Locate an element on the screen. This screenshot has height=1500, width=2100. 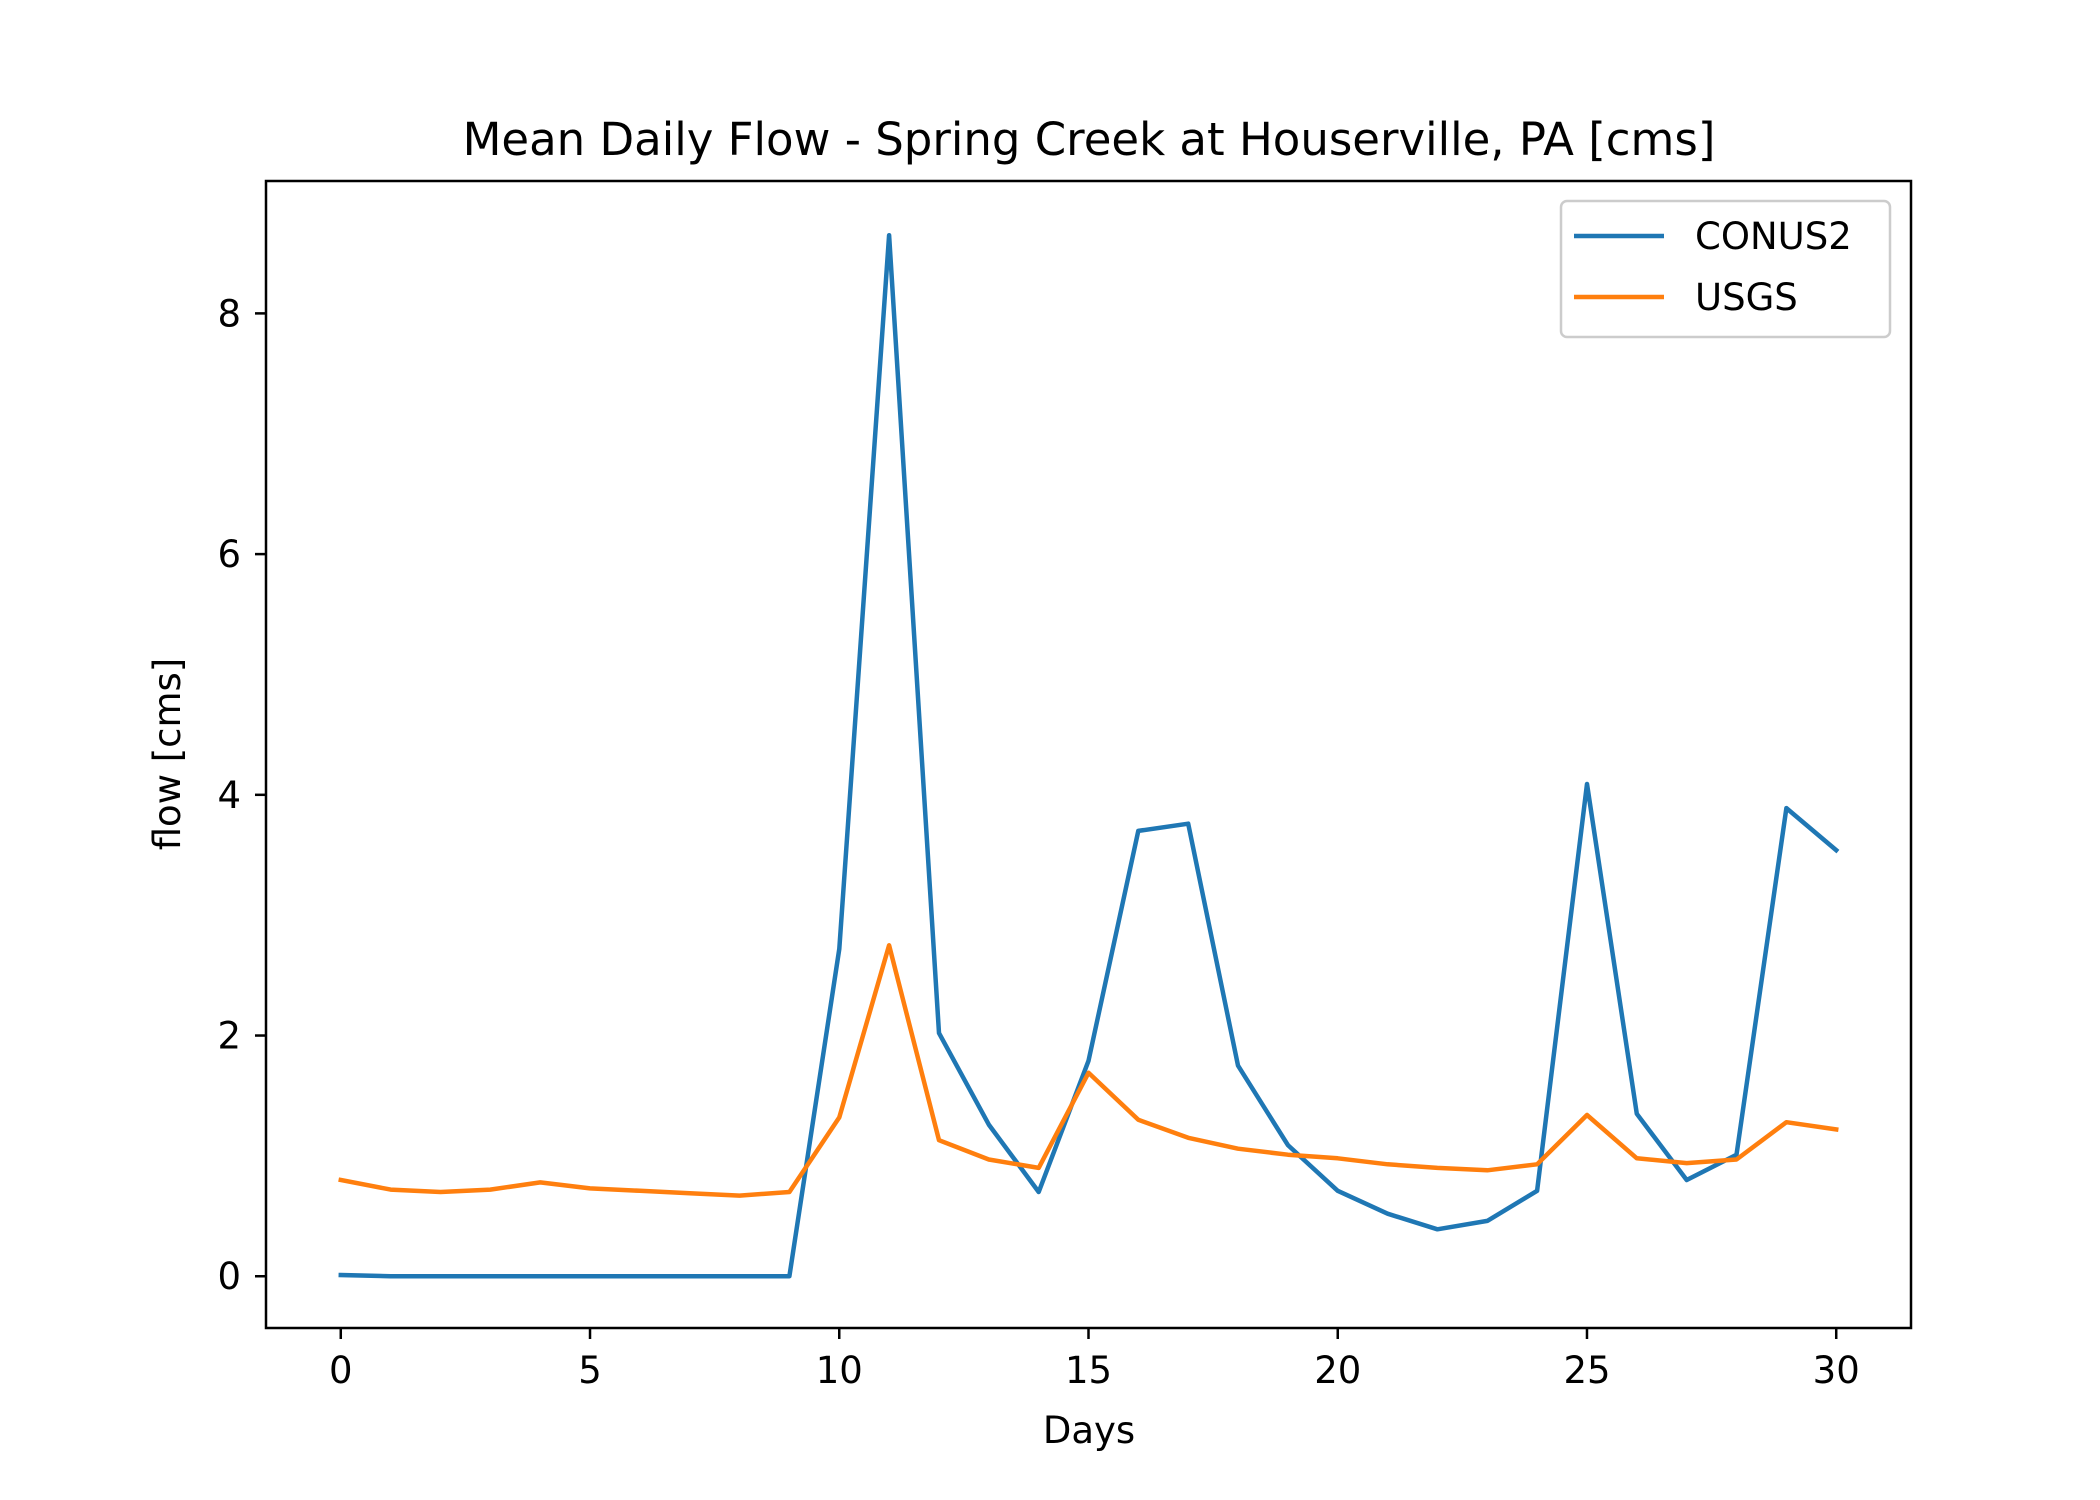
y-tick-label: 6 is located at coordinates (229, 554).